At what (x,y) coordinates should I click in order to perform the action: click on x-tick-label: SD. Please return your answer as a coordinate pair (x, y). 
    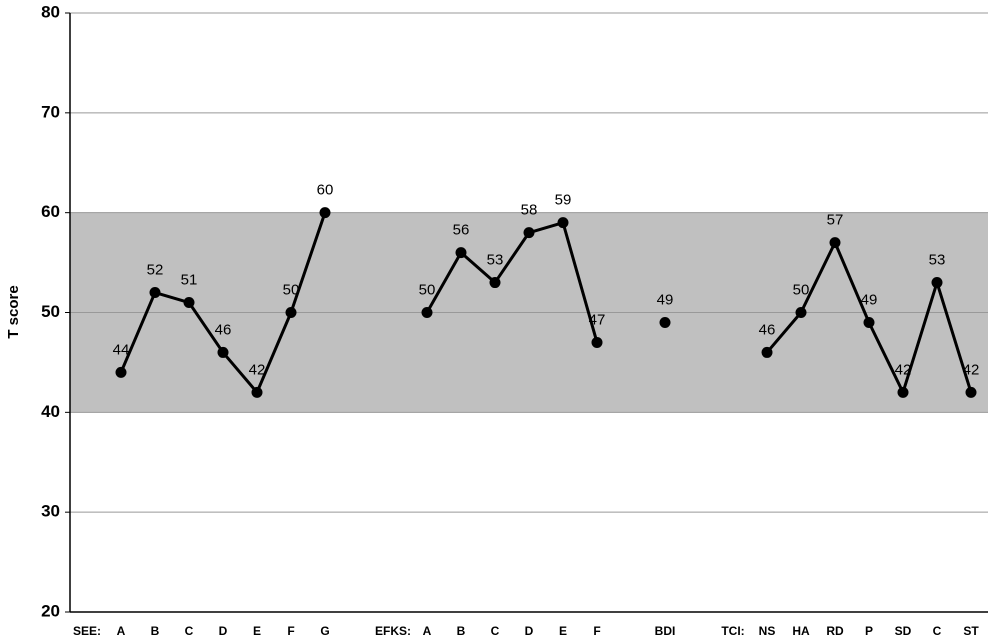
    Looking at the image, I should click on (903, 631).